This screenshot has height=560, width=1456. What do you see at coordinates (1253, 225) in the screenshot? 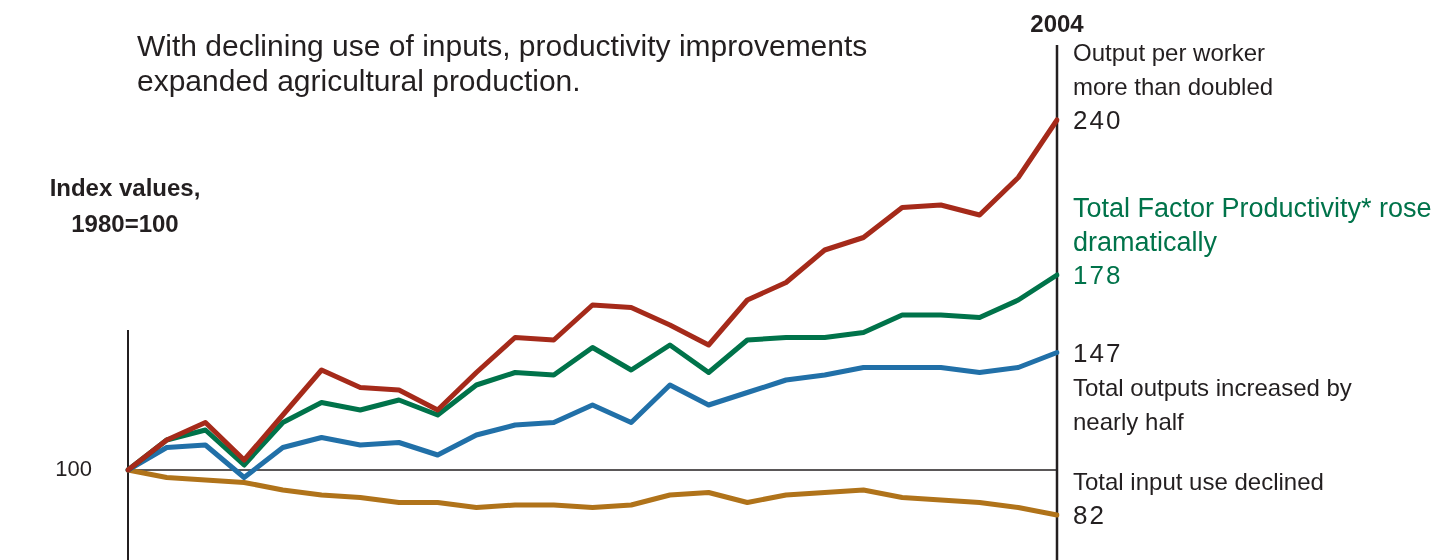
I see `series-label: Total Factor Productivity* rose dramatically` at bounding box center [1253, 225].